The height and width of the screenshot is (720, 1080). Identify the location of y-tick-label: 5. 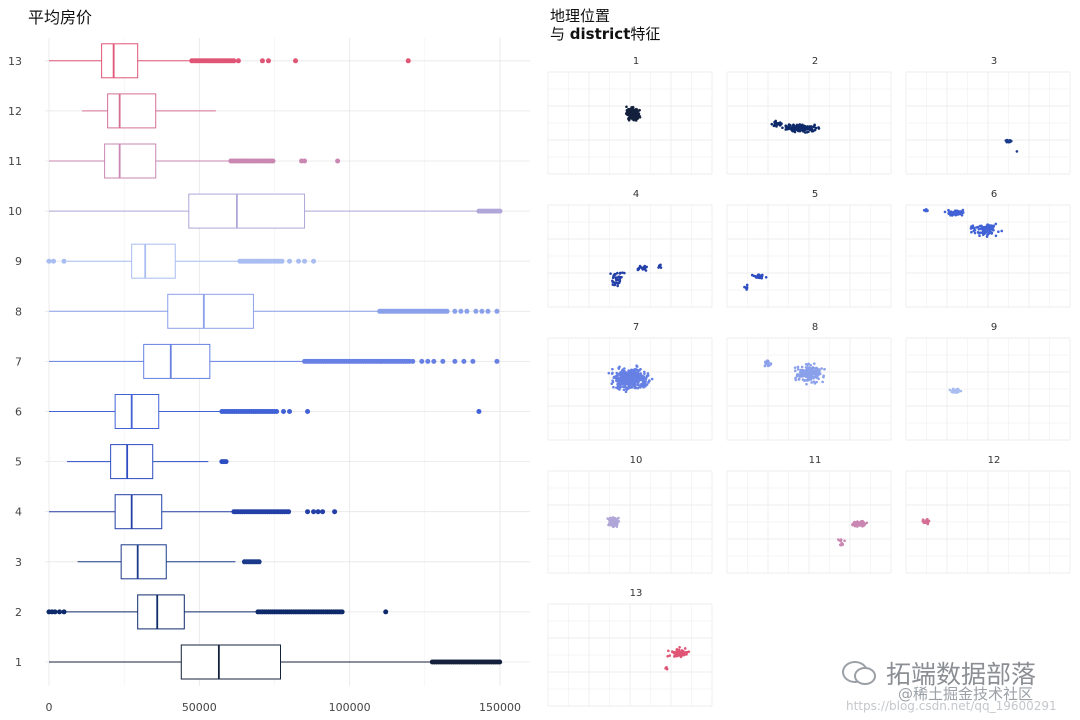
(18, 462).